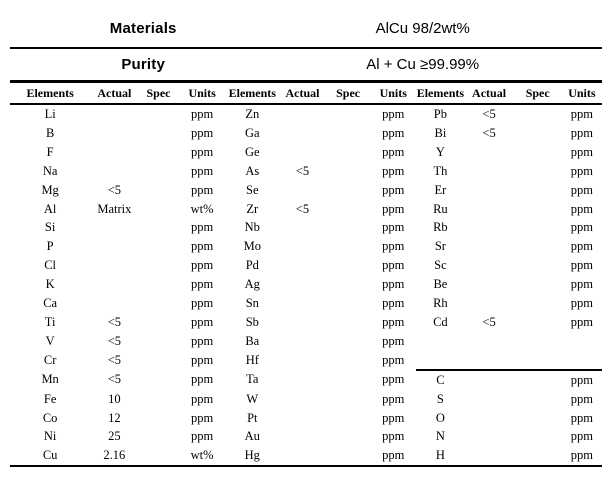 This screenshot has width=610, height=483. Describe the element at coordinates (50, 132) in the screenshot. I see `element-cell: B` at that location.